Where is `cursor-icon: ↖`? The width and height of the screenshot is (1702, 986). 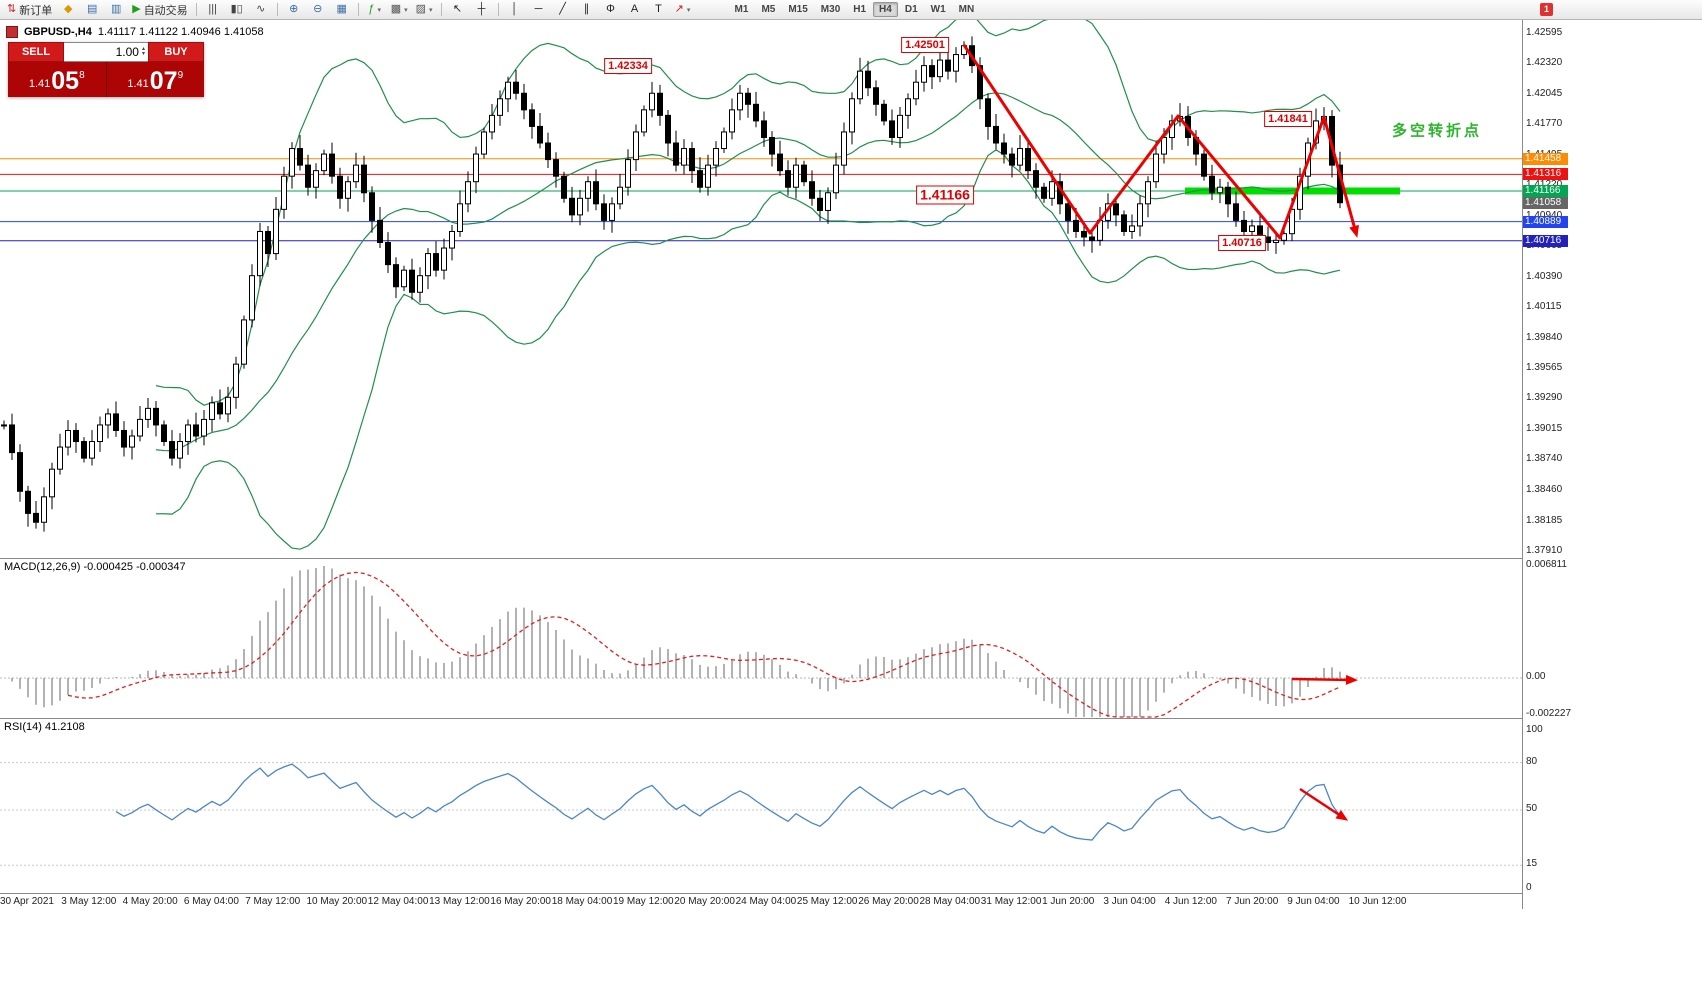
cursor-icon: ↖ is located at coordinates (457, 9).